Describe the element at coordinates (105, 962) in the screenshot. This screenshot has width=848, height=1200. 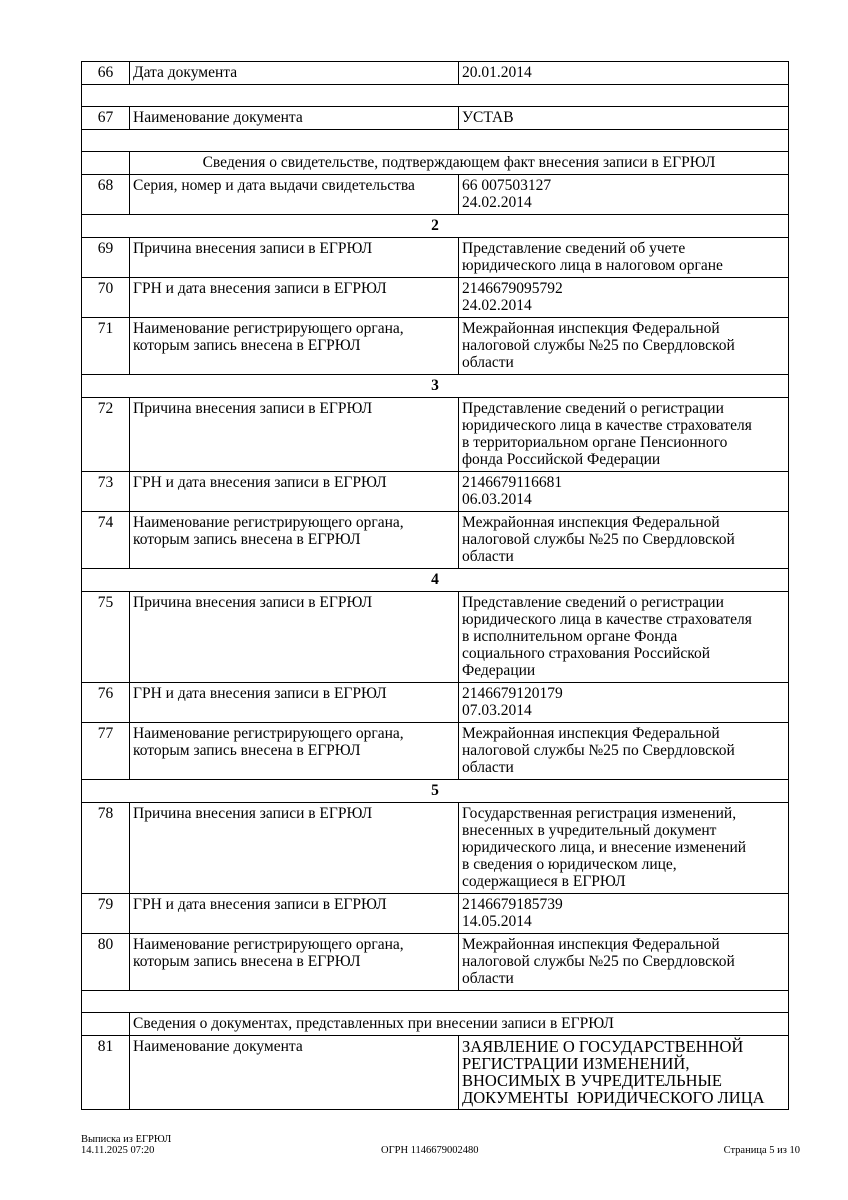
I see `row-number: 80` at that location.